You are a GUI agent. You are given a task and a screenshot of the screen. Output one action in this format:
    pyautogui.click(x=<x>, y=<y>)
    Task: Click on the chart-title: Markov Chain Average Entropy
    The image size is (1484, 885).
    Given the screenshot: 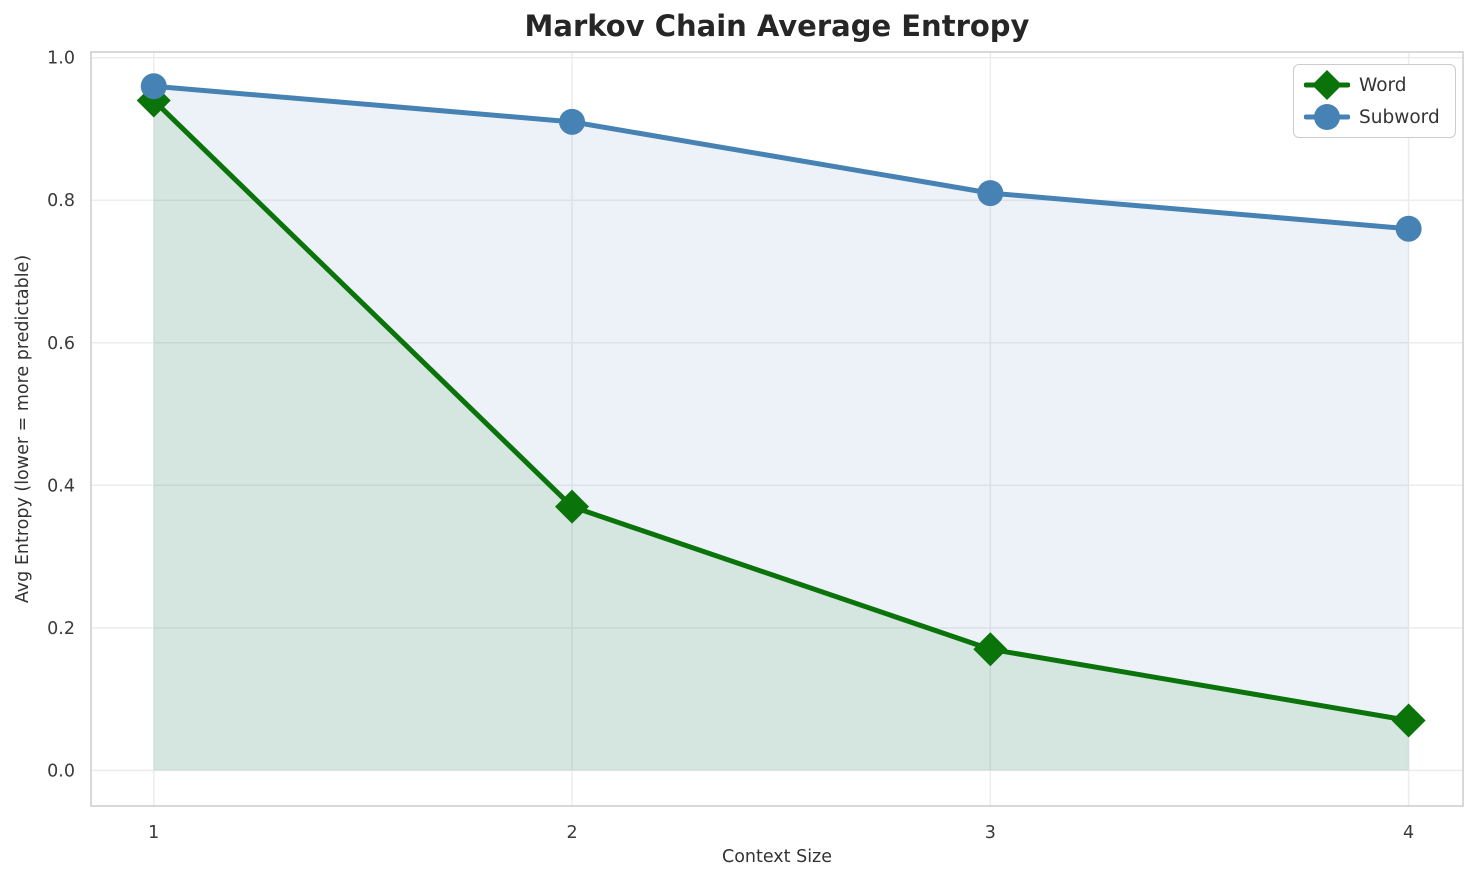 What is the action you would take?
    pyautogui.click(x=777, y=26)
    